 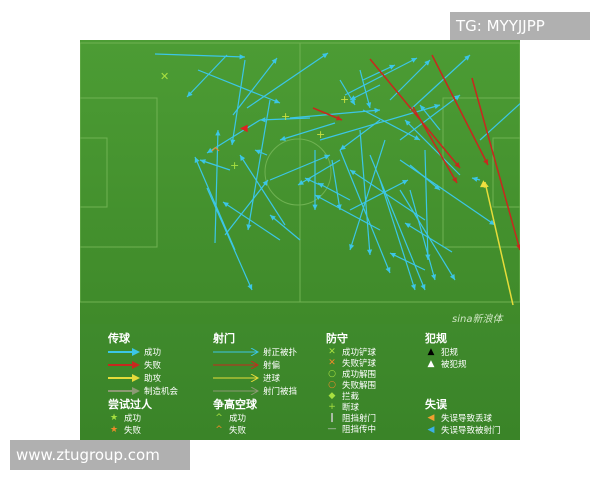 I want to click on legend-title-aerial: 争高空球, so click(x=235, y=404).